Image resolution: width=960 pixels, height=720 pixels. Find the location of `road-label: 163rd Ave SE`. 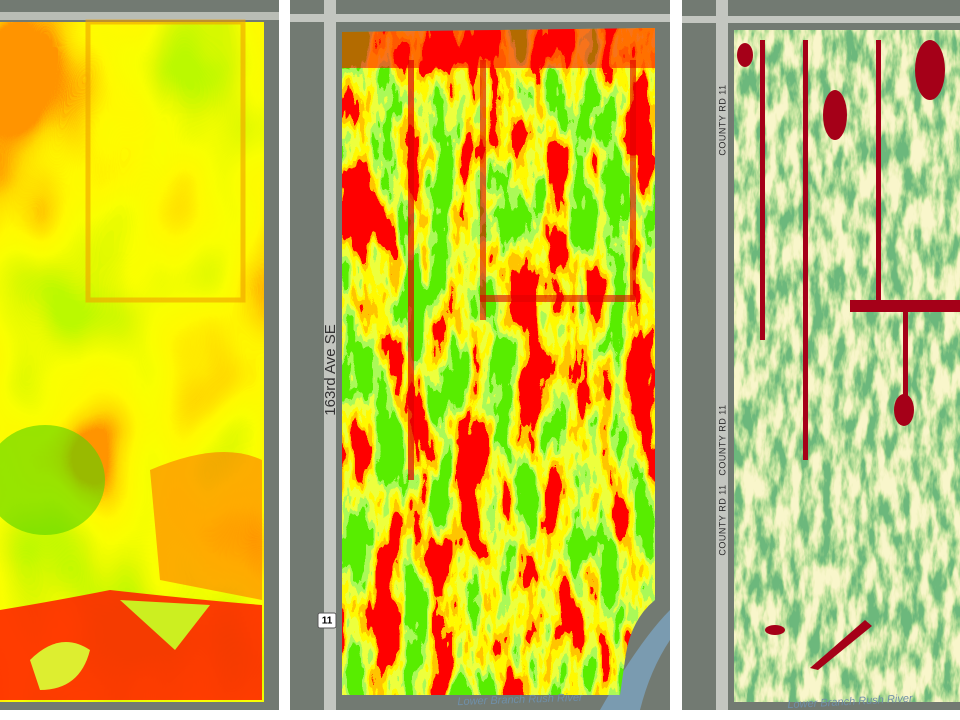

road-label: 163rd Ave SE is located at coordinates (330, 369).